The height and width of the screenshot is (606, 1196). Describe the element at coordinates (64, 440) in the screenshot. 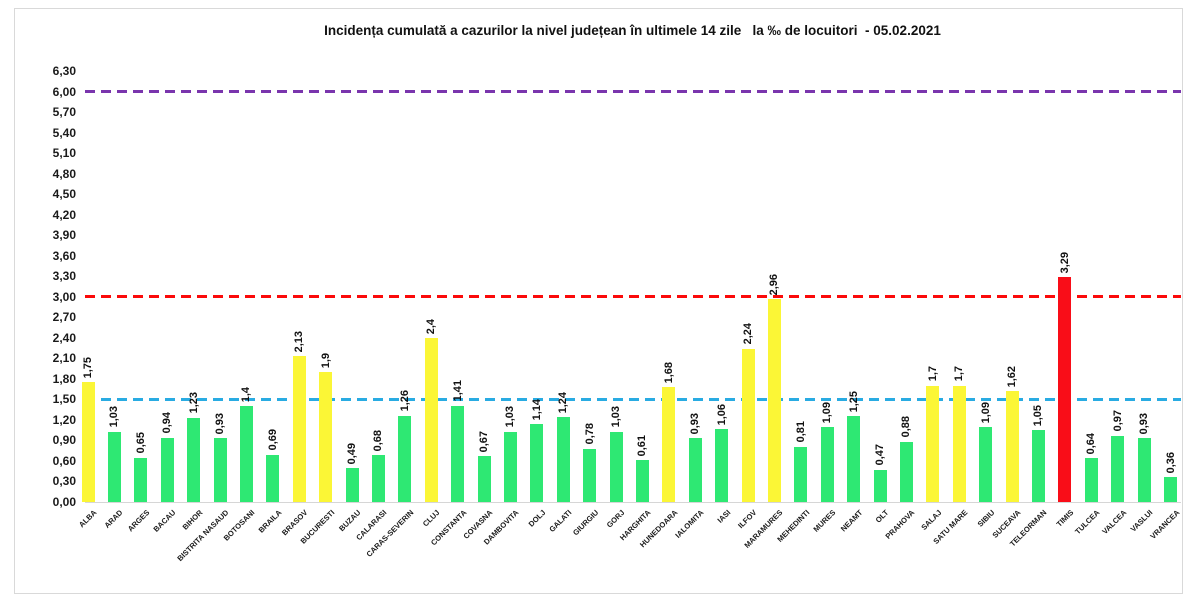

I see `y-tick-label: 0,90` at that location.